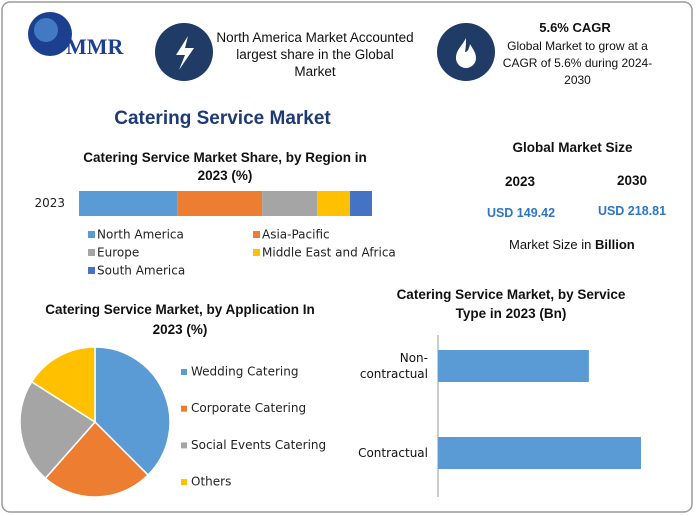 The image size is (696, 516). I want to click on icon-flame, so click(466, 53).